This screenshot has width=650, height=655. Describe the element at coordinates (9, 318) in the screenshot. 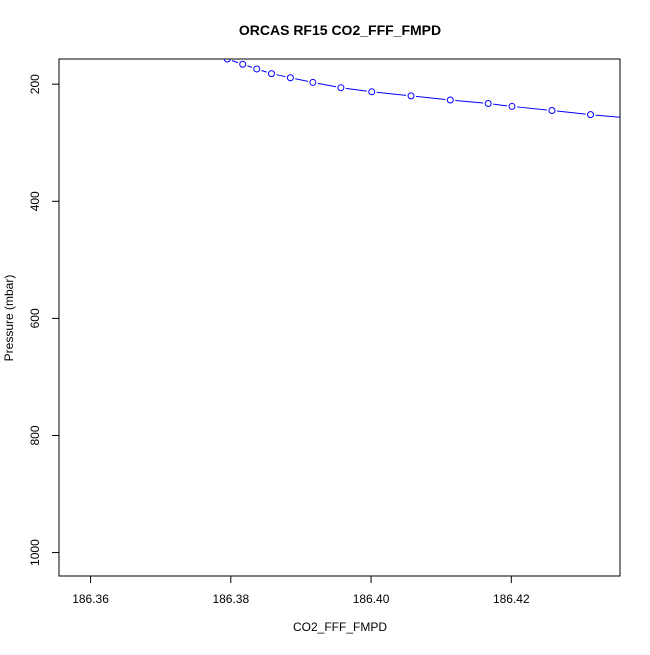

I see `y-axis-label: Pressure (mbar)` at that location.